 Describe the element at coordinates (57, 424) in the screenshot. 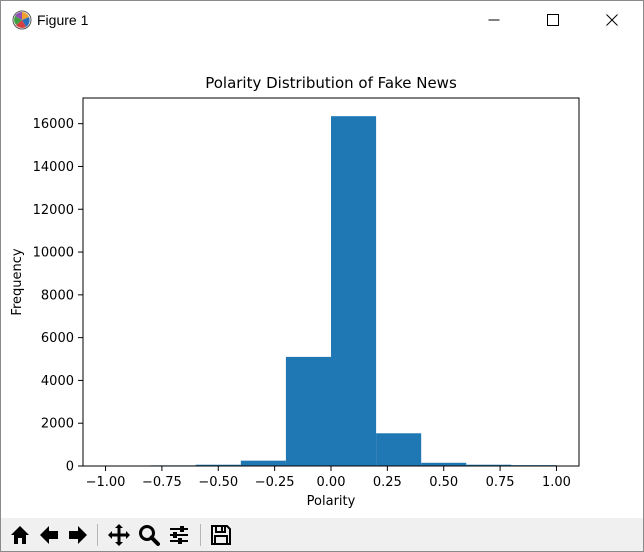

I see `y-tick-label: 2000` at that location.